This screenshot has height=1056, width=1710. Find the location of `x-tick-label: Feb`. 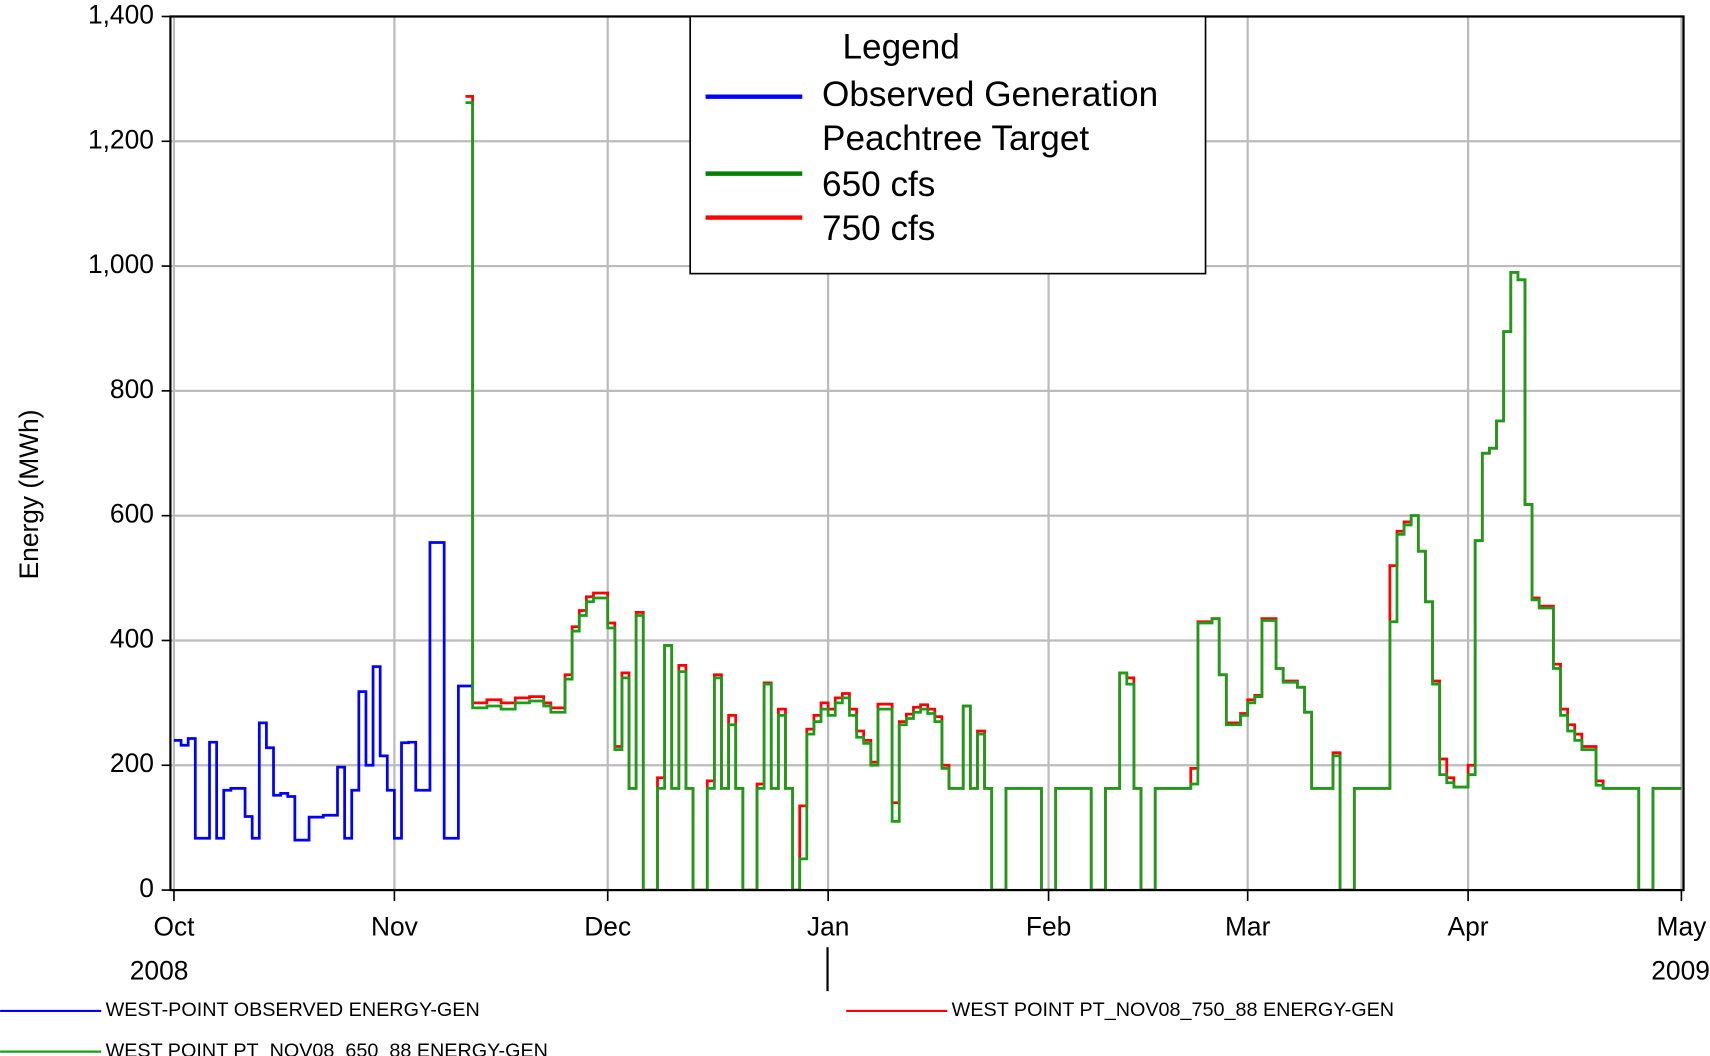

x-tick-label: Feb is located at coordinates (1048, 927).